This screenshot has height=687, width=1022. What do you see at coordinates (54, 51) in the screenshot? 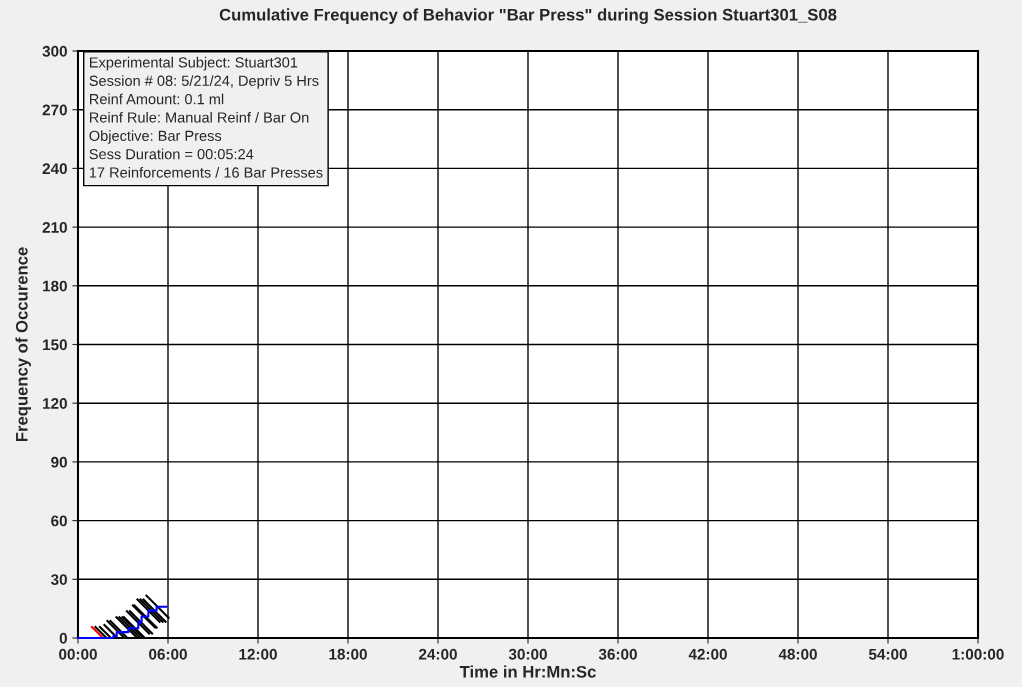
I see `y-tick-label: 300` at bounding box center [54, 51].